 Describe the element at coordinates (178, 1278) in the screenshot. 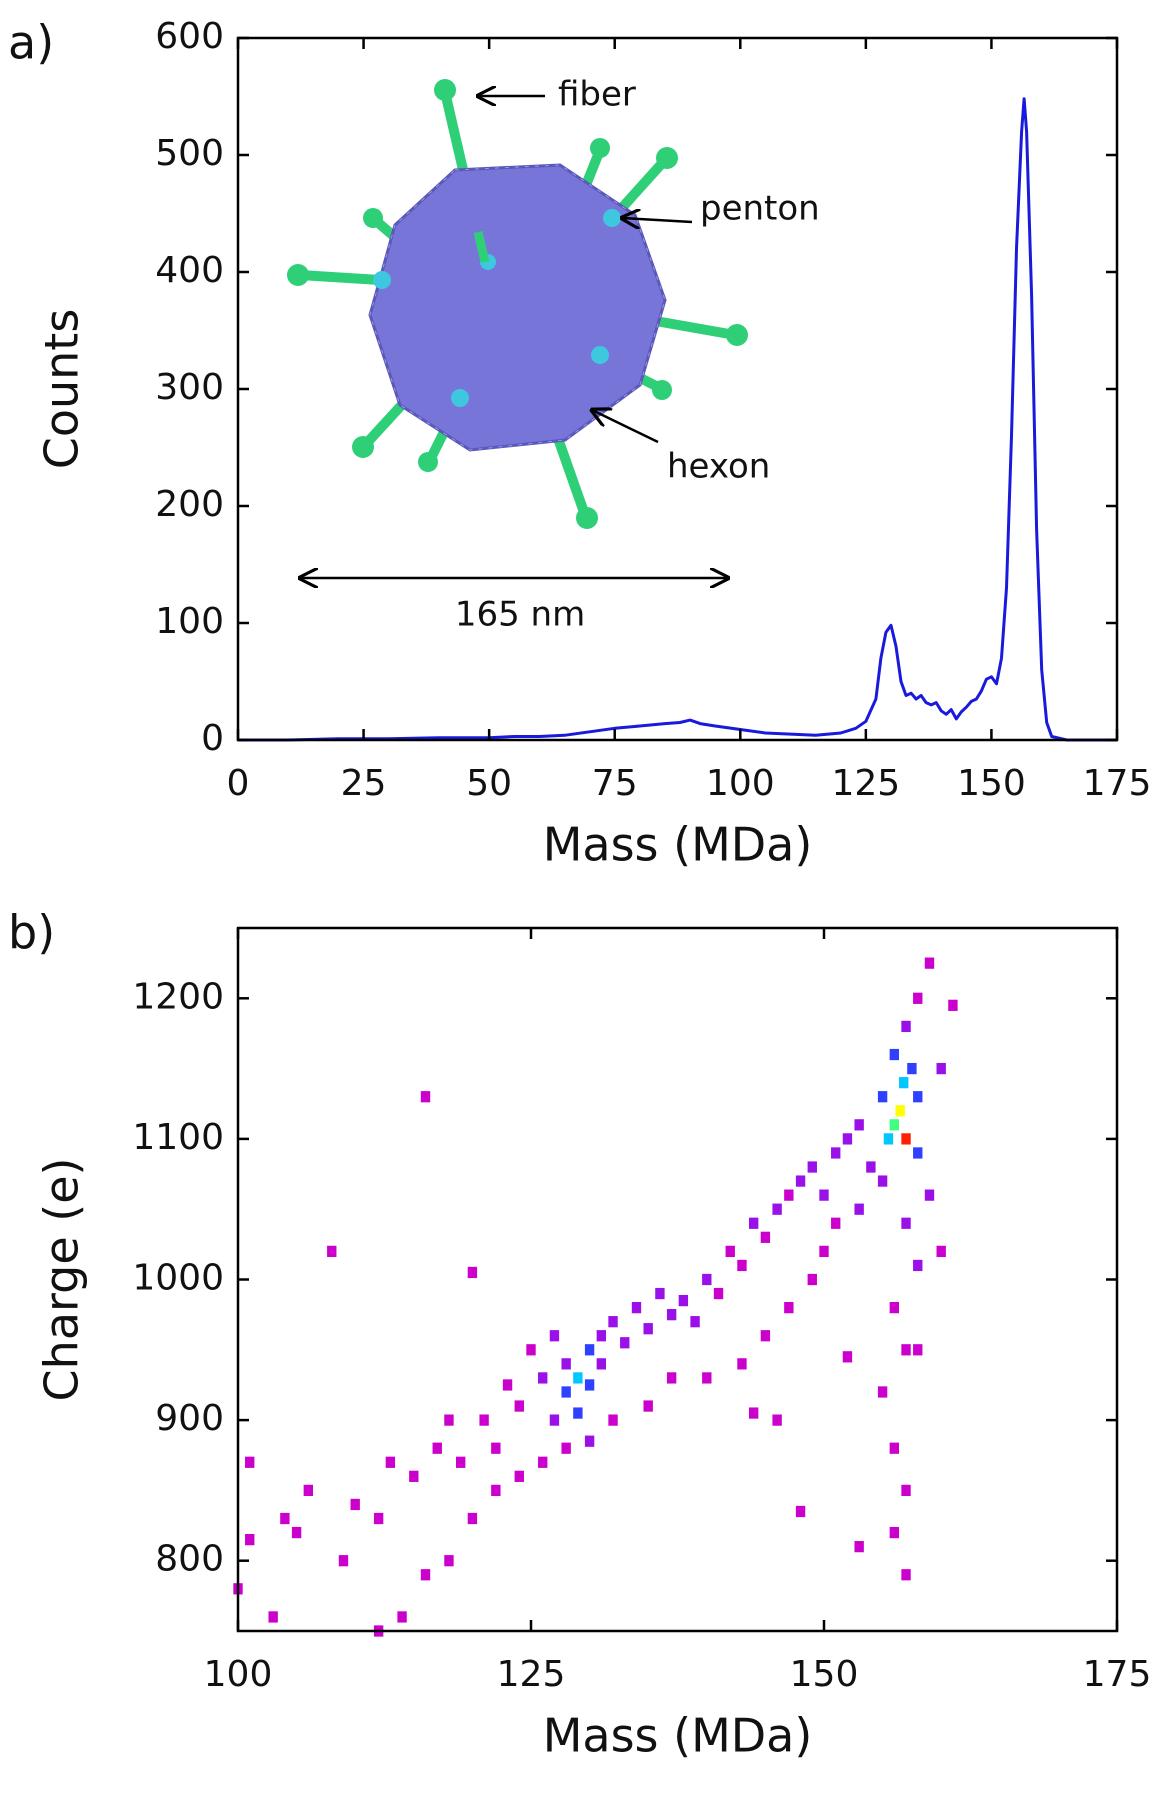

I see `y-tick-label: 1000` at that location.